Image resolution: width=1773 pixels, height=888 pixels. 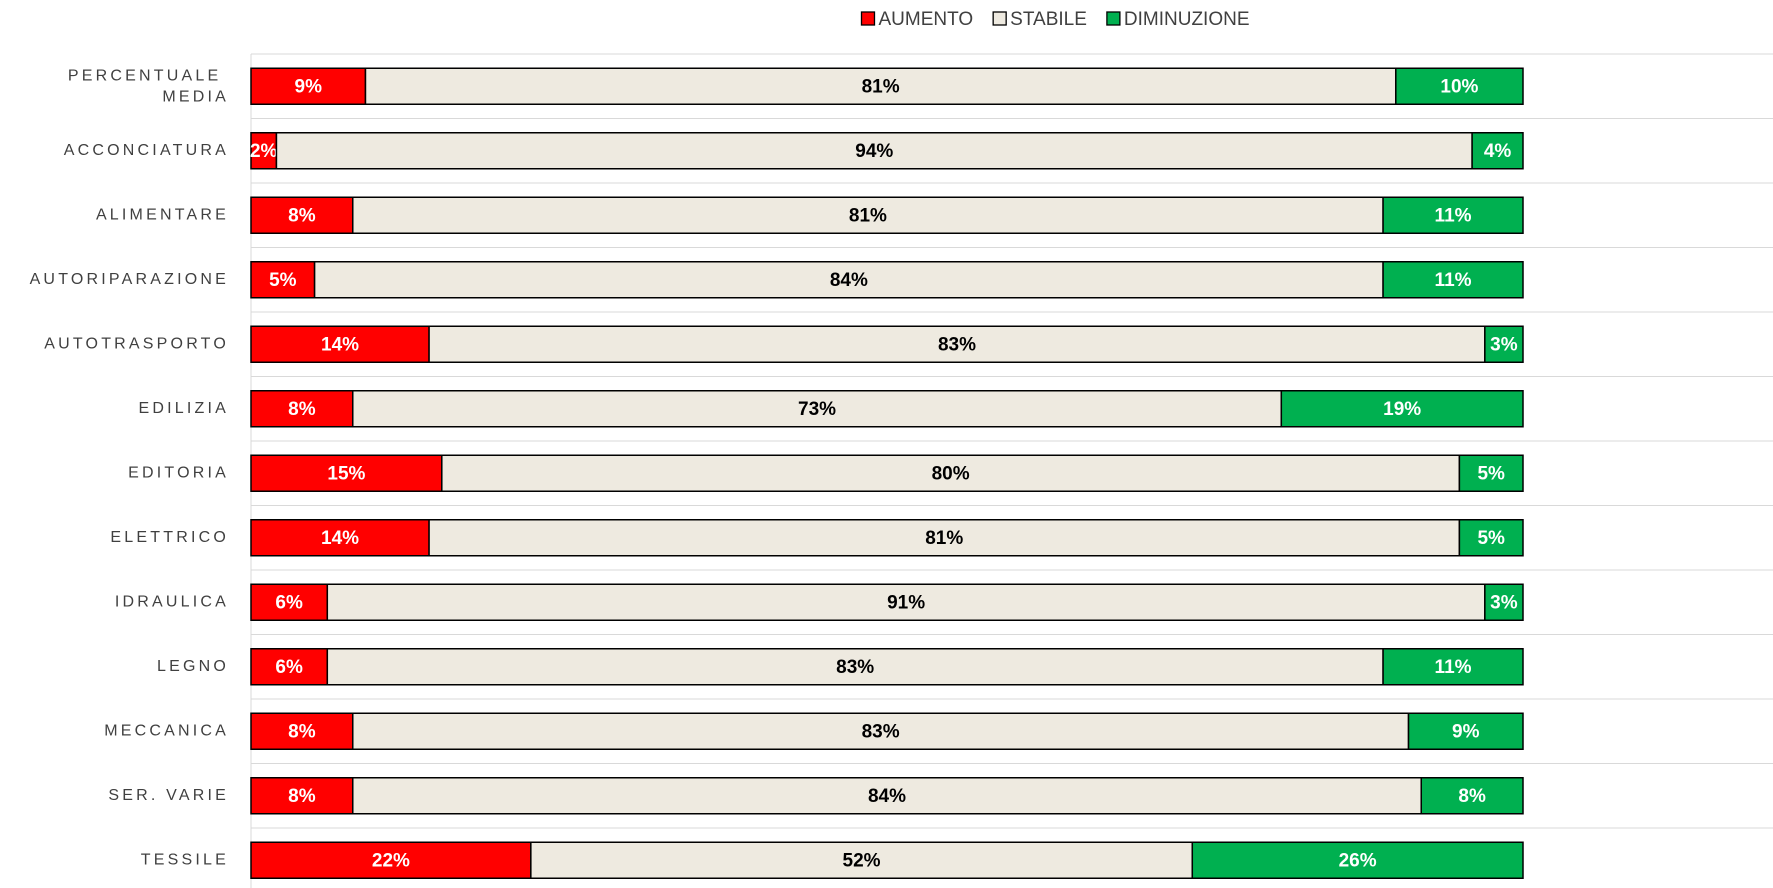 I want to click on legend-label: STABILE, so click(x=1048, y=19).